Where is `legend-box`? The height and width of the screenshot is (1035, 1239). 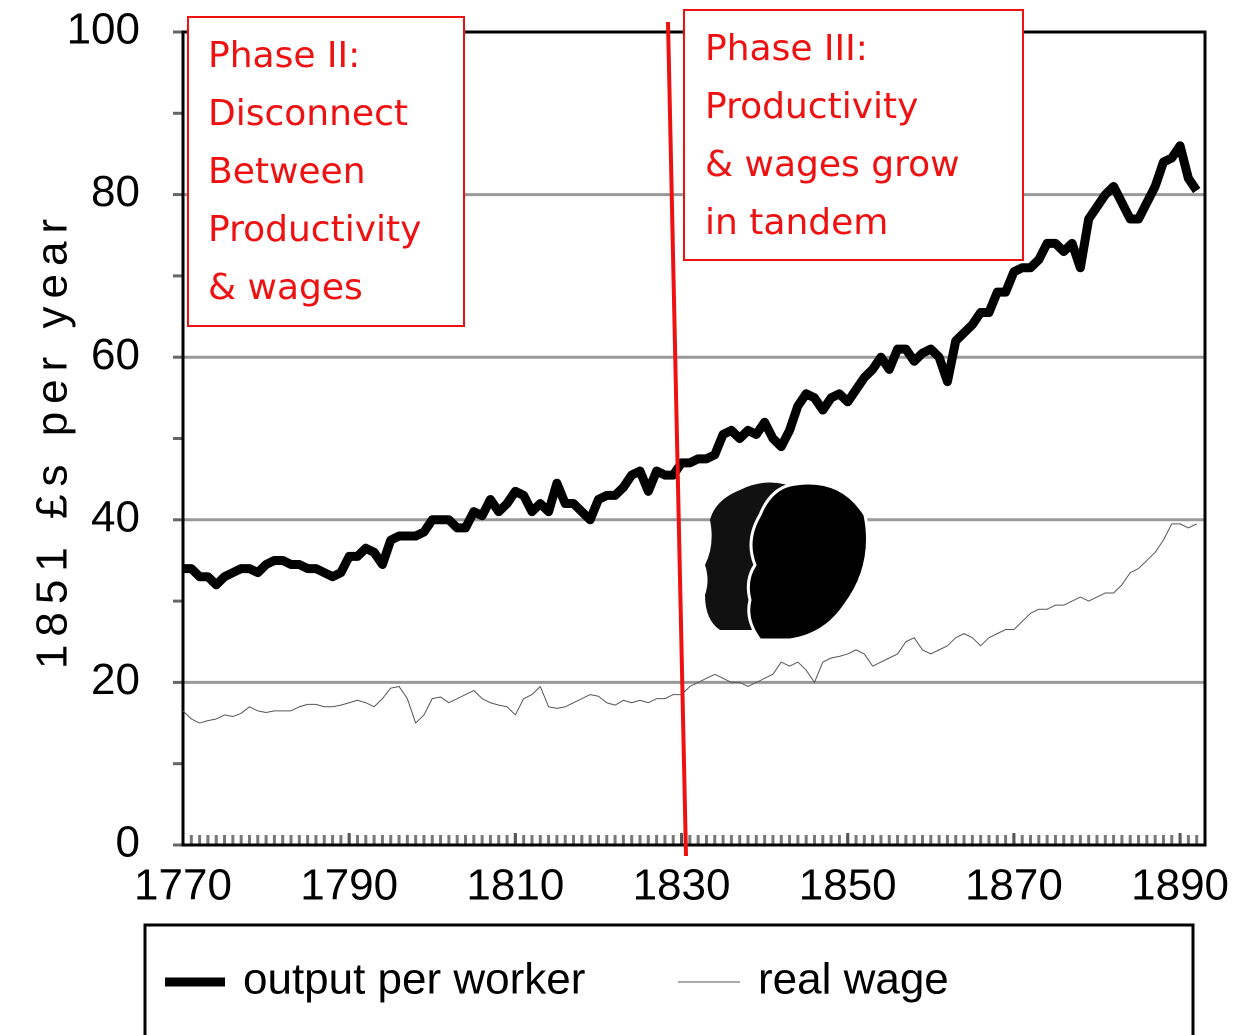
legend-box is located at coordinates (669, 979).